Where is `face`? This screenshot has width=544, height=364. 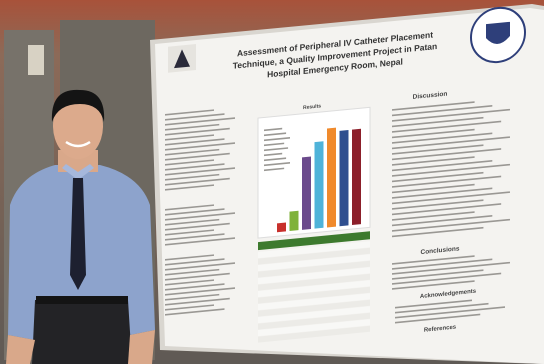 face is located at coordinates (78, 126).